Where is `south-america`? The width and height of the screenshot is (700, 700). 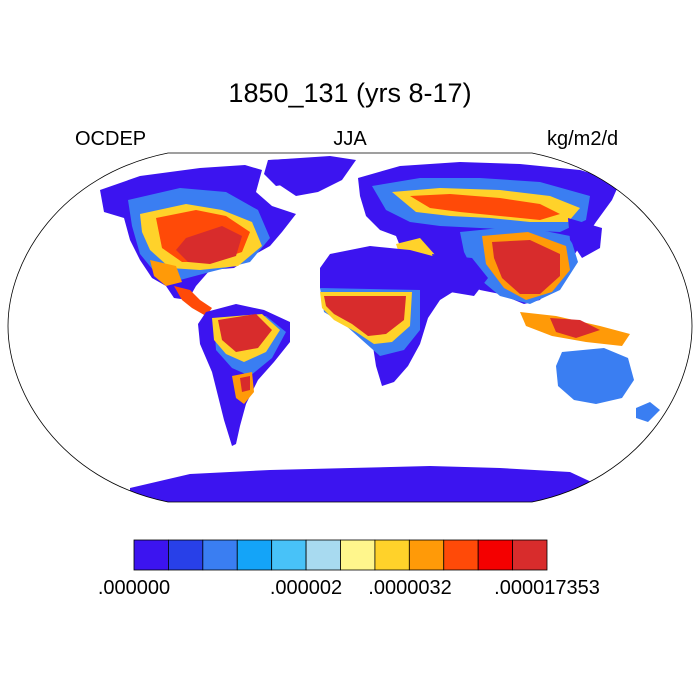
south-america is located at coordinates (244, 375).